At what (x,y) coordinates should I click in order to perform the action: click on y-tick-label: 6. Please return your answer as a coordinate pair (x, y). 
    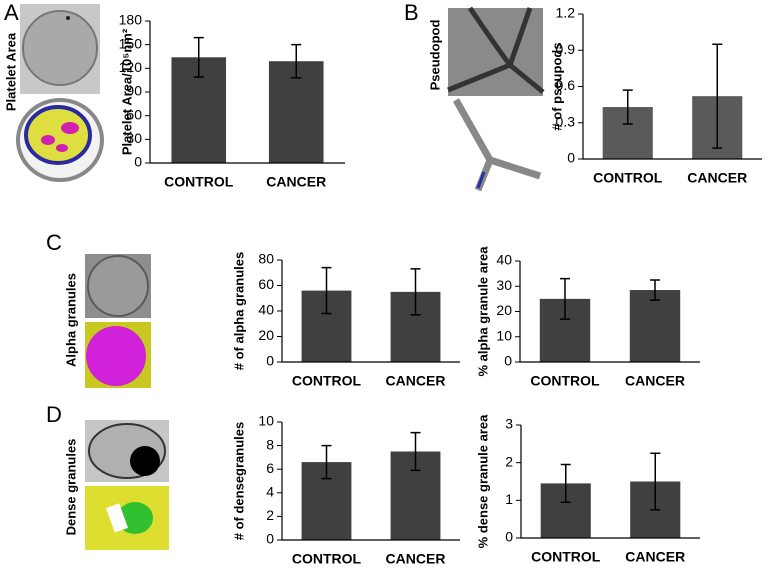
    Looking at the image, I should click on (270, 468).